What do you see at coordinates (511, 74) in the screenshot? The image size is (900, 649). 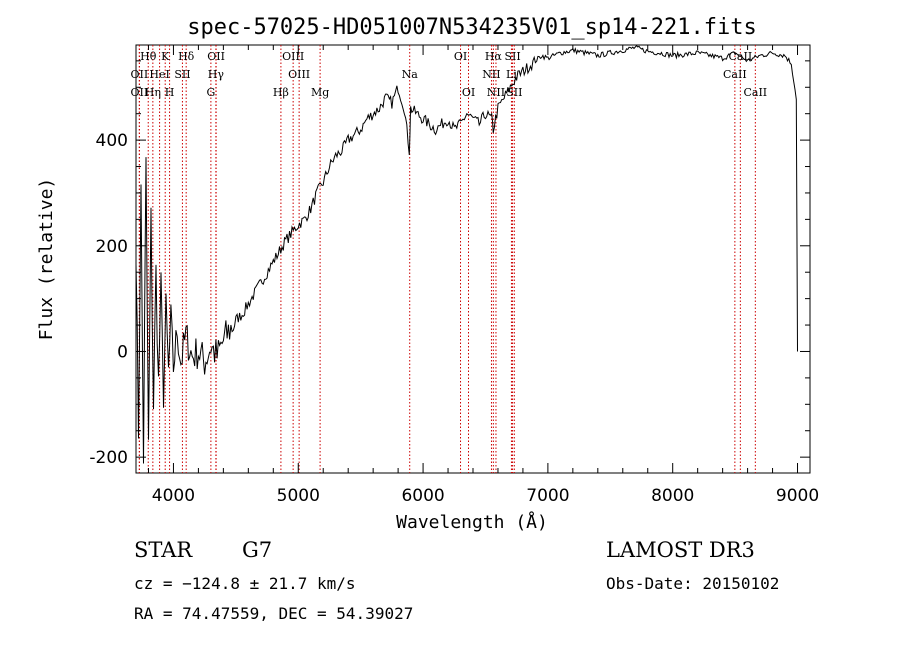 I see `line-label: Li` at bounding box center [511, 74].